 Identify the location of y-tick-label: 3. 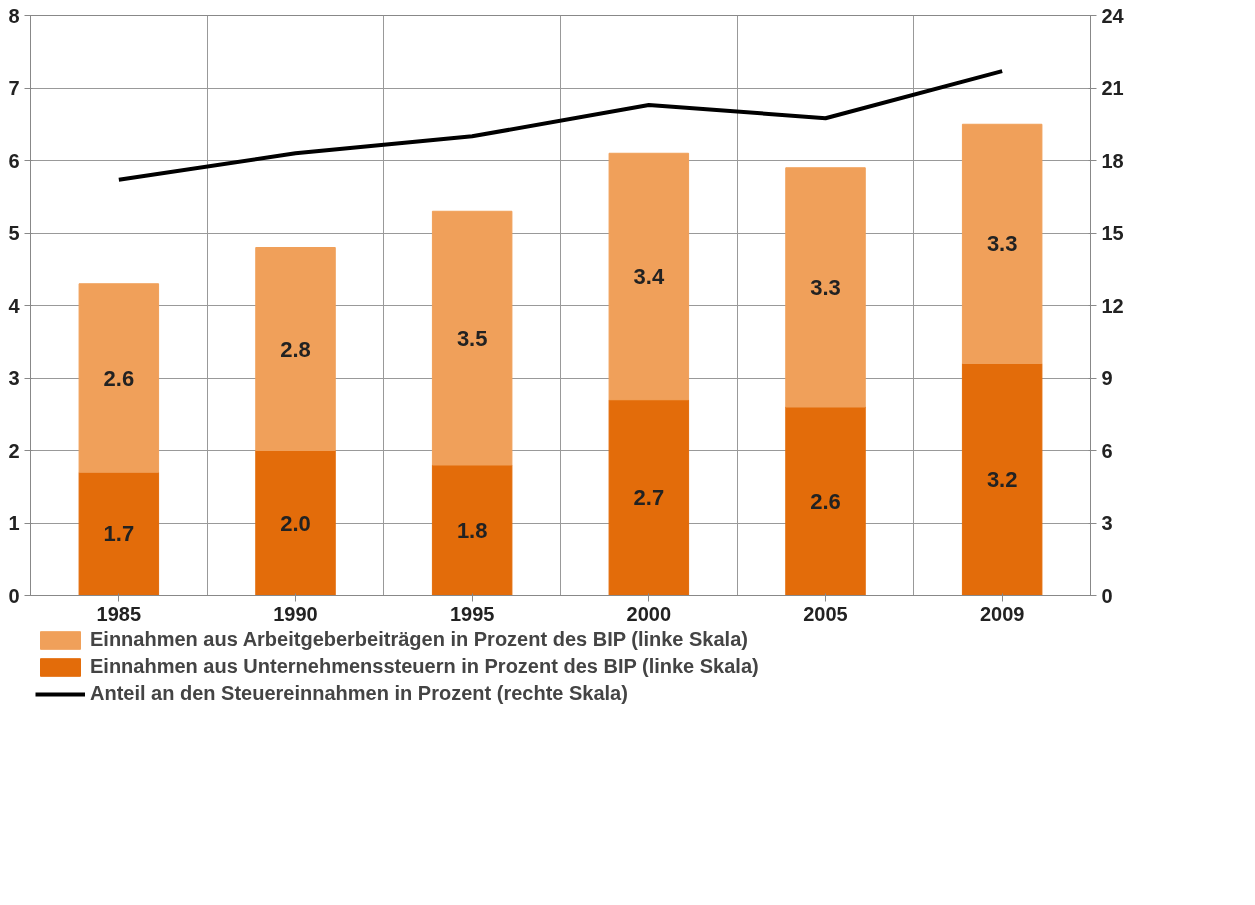
(14, 378).